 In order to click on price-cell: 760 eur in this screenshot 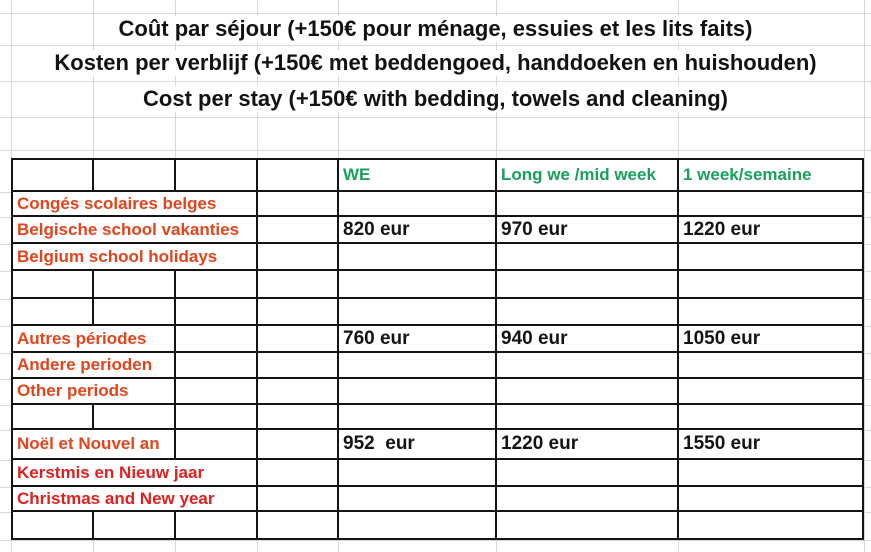, I will do `click(418, 338)`.